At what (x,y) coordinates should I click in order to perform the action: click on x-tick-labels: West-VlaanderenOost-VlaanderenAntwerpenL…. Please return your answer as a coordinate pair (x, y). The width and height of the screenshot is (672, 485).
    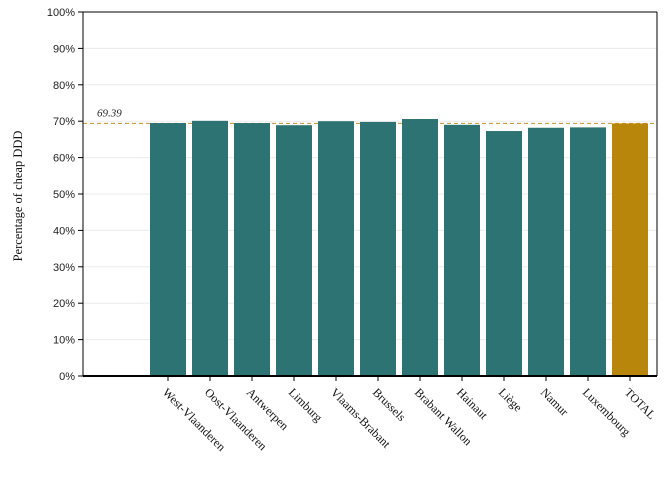
    Looking at the image, I should click on (409, 415).